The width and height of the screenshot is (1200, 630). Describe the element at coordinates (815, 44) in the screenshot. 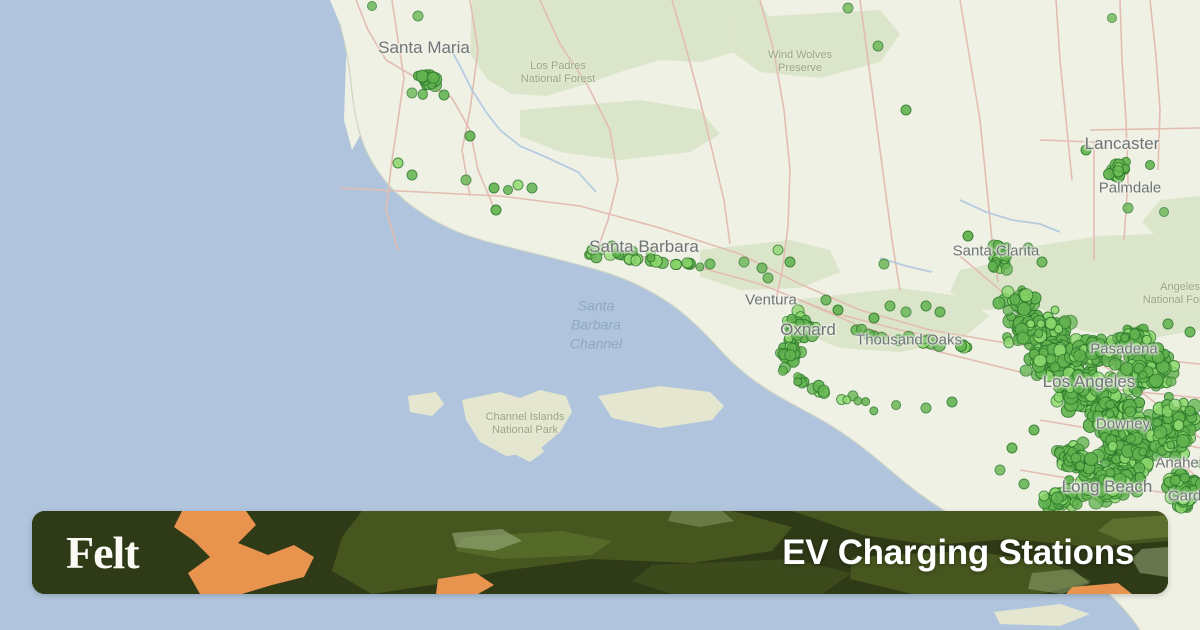

I see `park-wind-wolves` at that location.